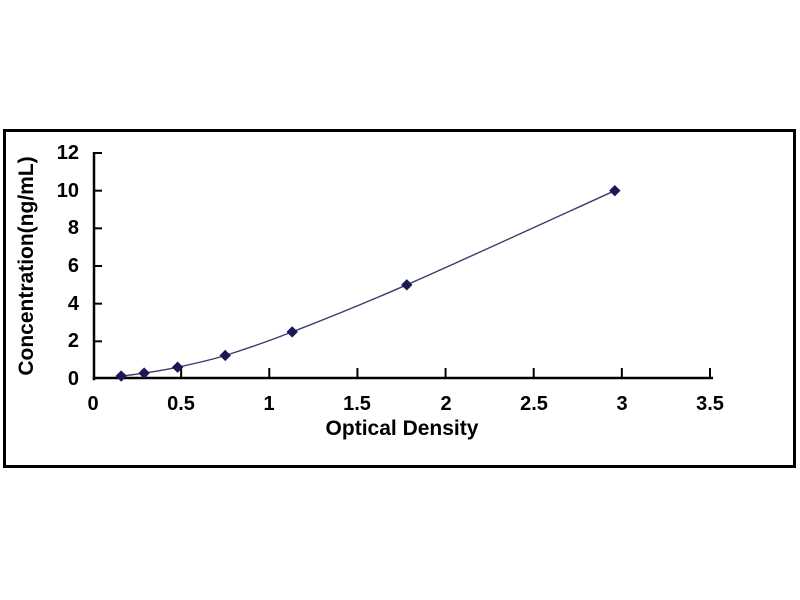 The height and width of the screenshot is (600, 800). I want to click on y-tick-label: 12, so click(67, 153).